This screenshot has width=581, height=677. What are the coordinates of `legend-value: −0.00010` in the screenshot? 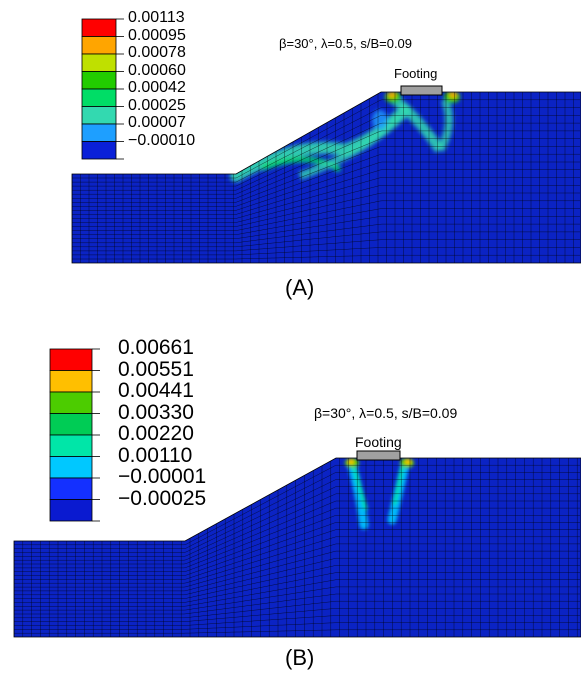 It's located at (162, 140).